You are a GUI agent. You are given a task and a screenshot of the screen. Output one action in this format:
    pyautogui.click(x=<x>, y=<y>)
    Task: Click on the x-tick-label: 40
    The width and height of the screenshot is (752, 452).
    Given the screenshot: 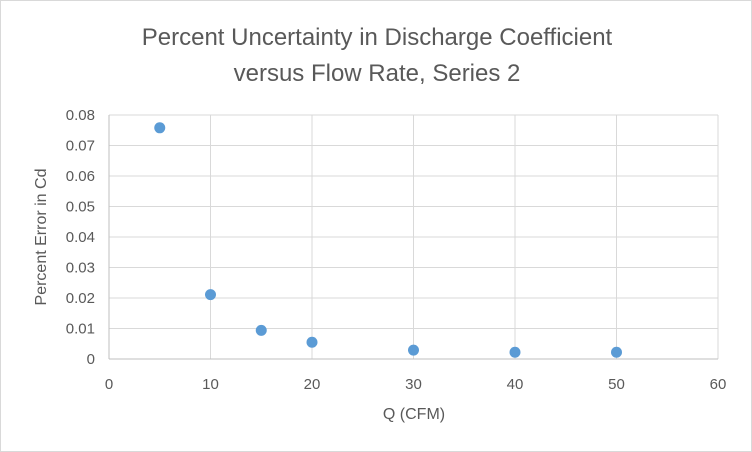 What is the action you would take?
    pyautogui.click(x=515, y=384)
    